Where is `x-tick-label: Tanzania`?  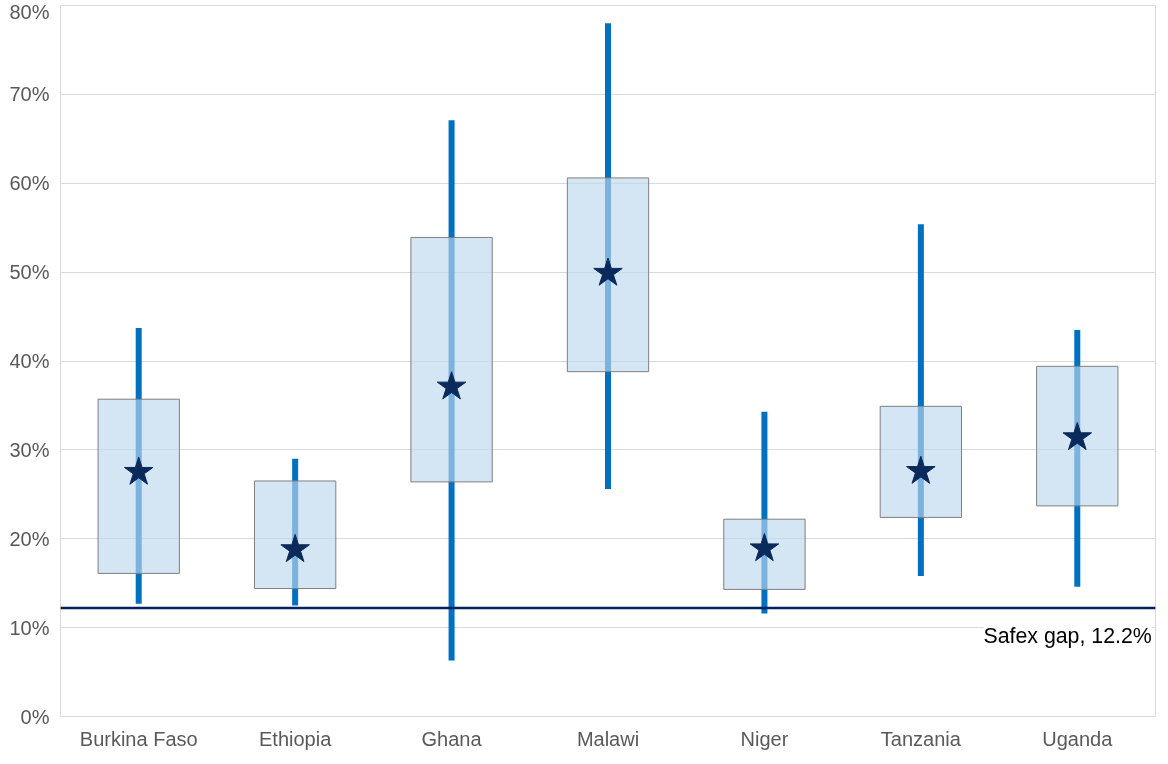
x-tick-label: Tanzania is located at coordinates (921, 738).